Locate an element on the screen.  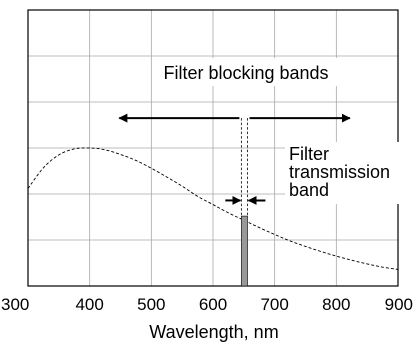
transmission-label-background is located at coordinates (345, 173).